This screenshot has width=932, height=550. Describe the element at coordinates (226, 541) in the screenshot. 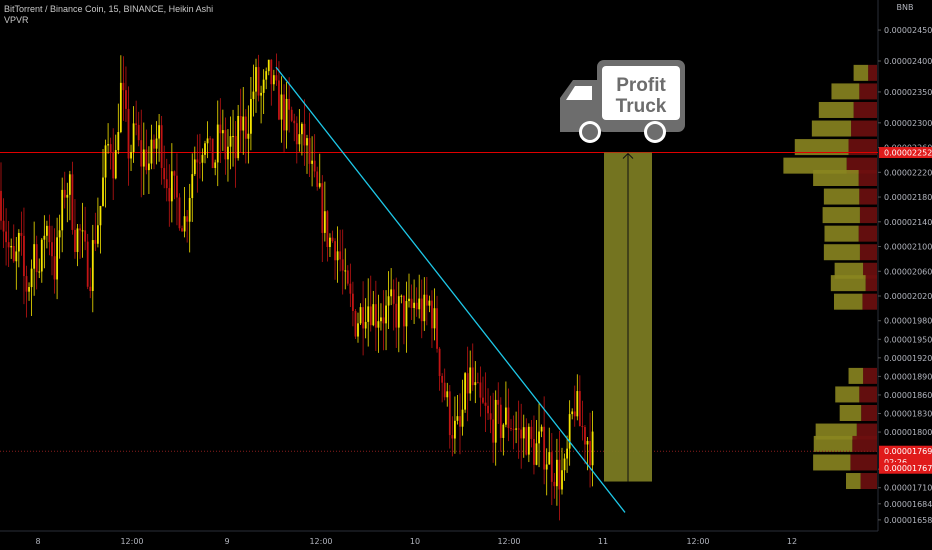

I see `x-tick-label: 9` at that location.